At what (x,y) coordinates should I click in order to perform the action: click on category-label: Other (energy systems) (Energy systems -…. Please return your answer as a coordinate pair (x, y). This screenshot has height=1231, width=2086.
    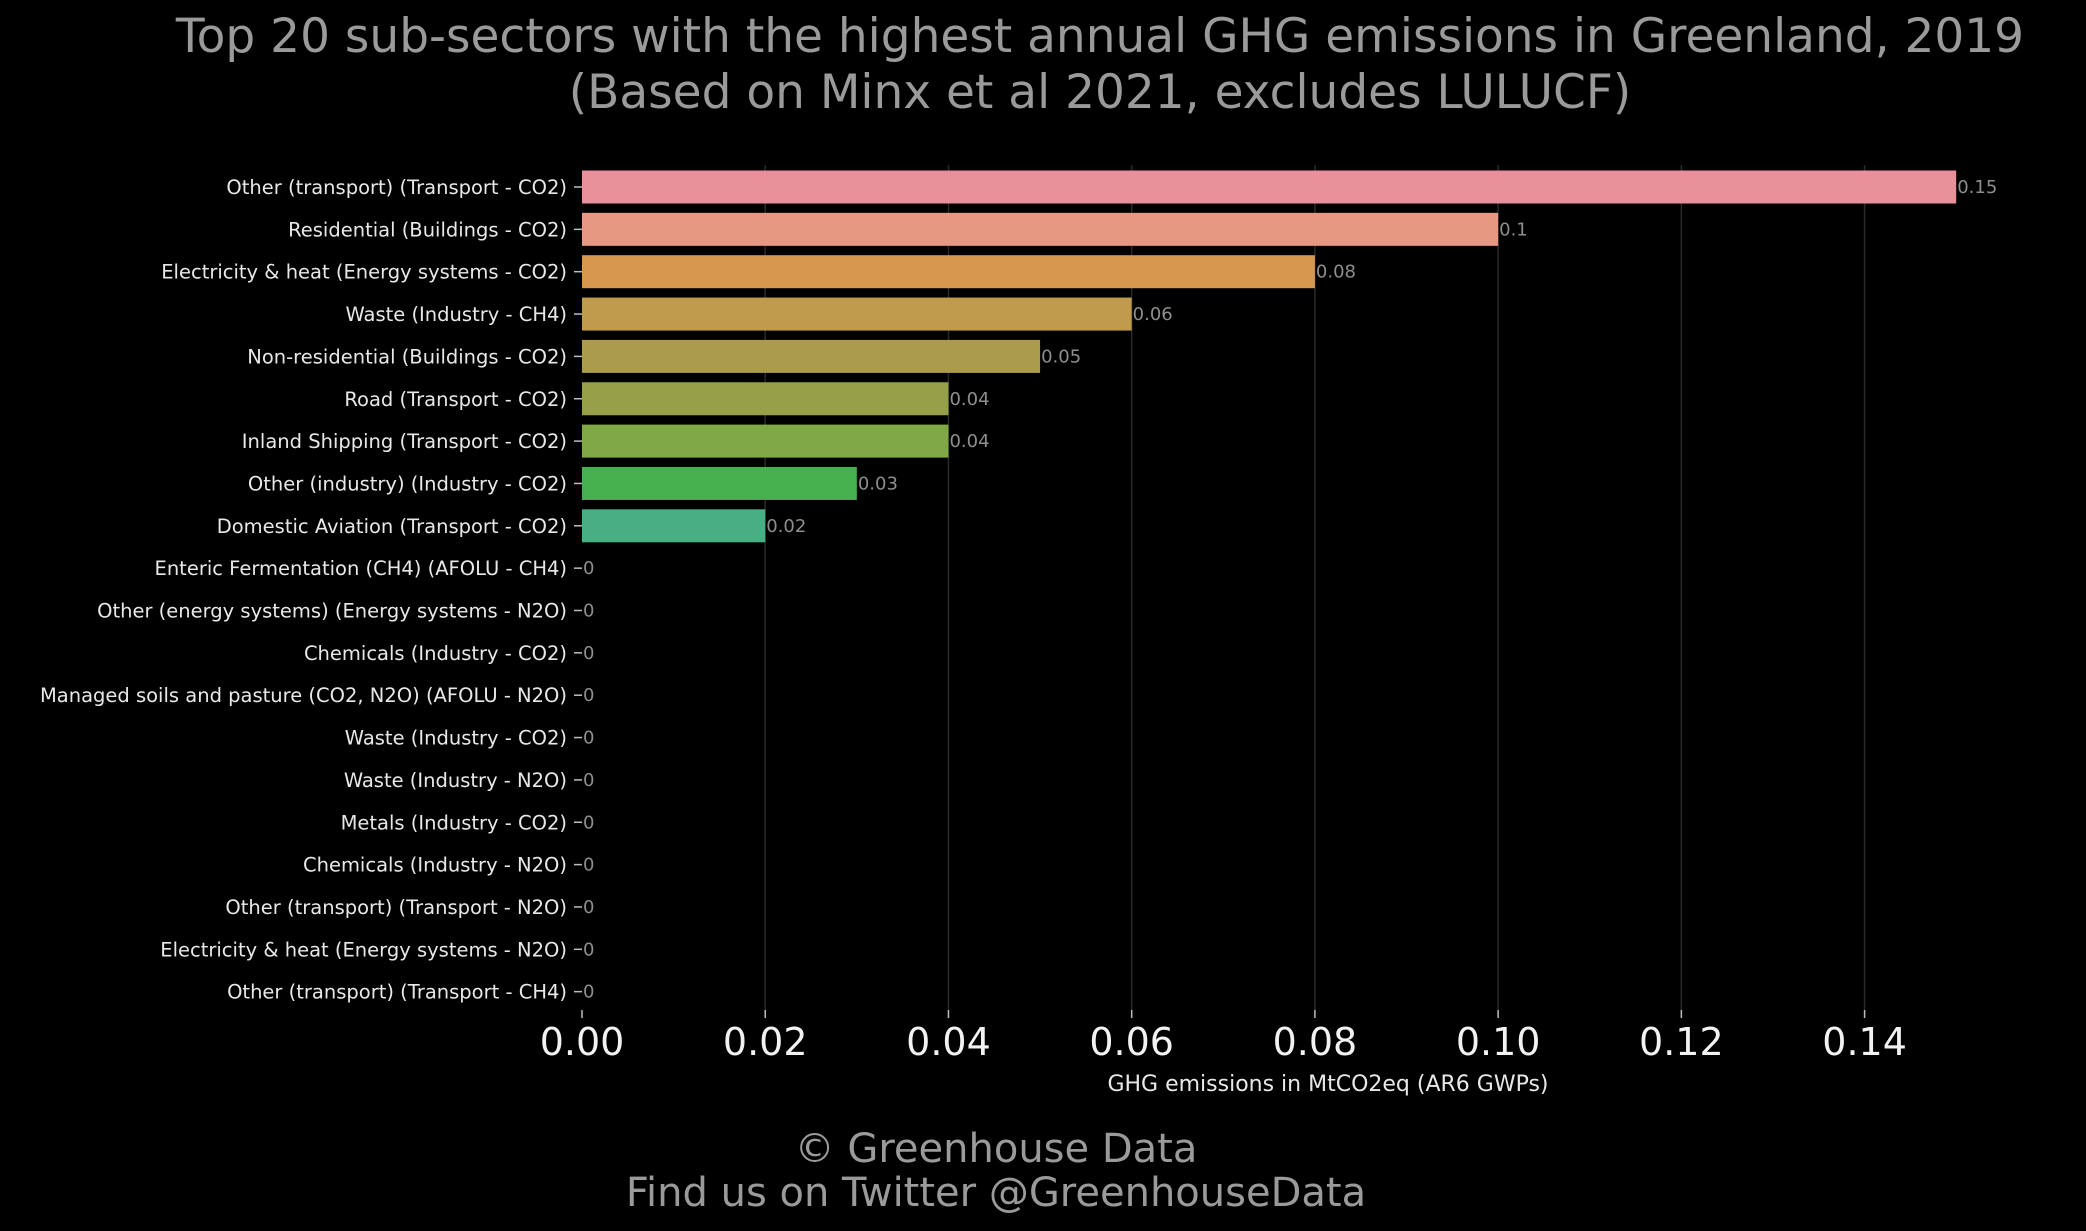
    Looking at the image, I should click on (332, 611).